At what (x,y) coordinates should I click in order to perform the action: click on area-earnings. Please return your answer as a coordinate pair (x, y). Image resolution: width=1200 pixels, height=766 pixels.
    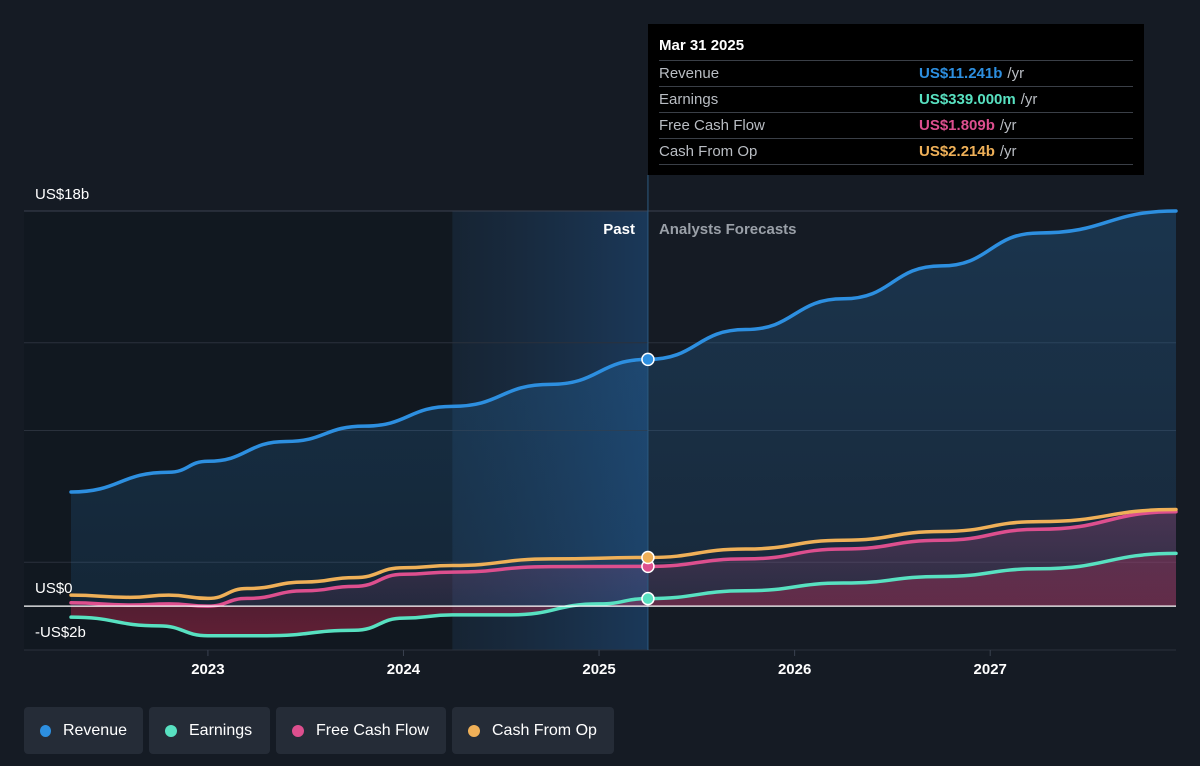
    Looking at the image, I should click on (623, 594).